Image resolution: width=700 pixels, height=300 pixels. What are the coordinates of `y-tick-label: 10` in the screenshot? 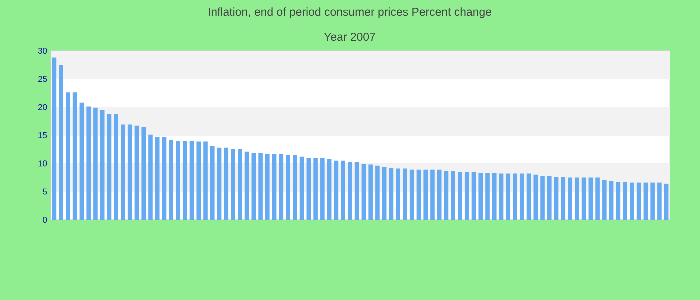 It's located at (43, 163).